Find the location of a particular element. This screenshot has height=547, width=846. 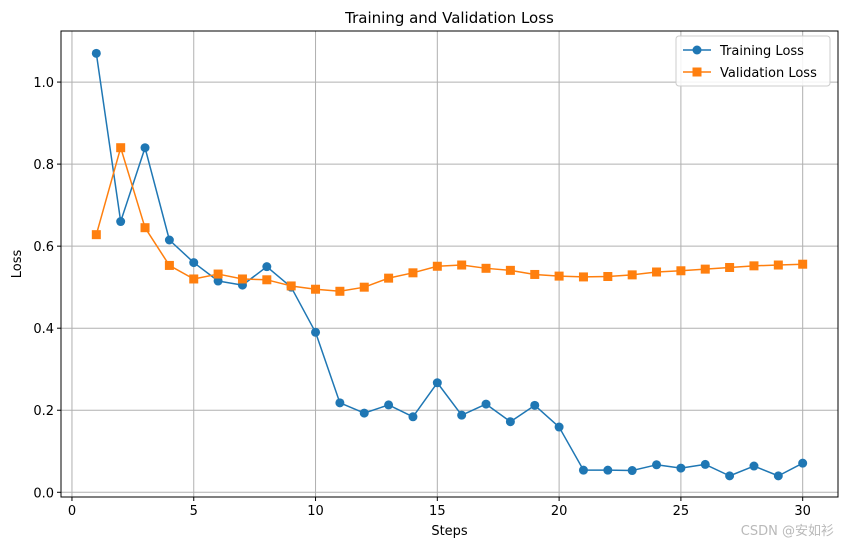

y-tick-label: 0.8 is located at coordinates (43, 165).